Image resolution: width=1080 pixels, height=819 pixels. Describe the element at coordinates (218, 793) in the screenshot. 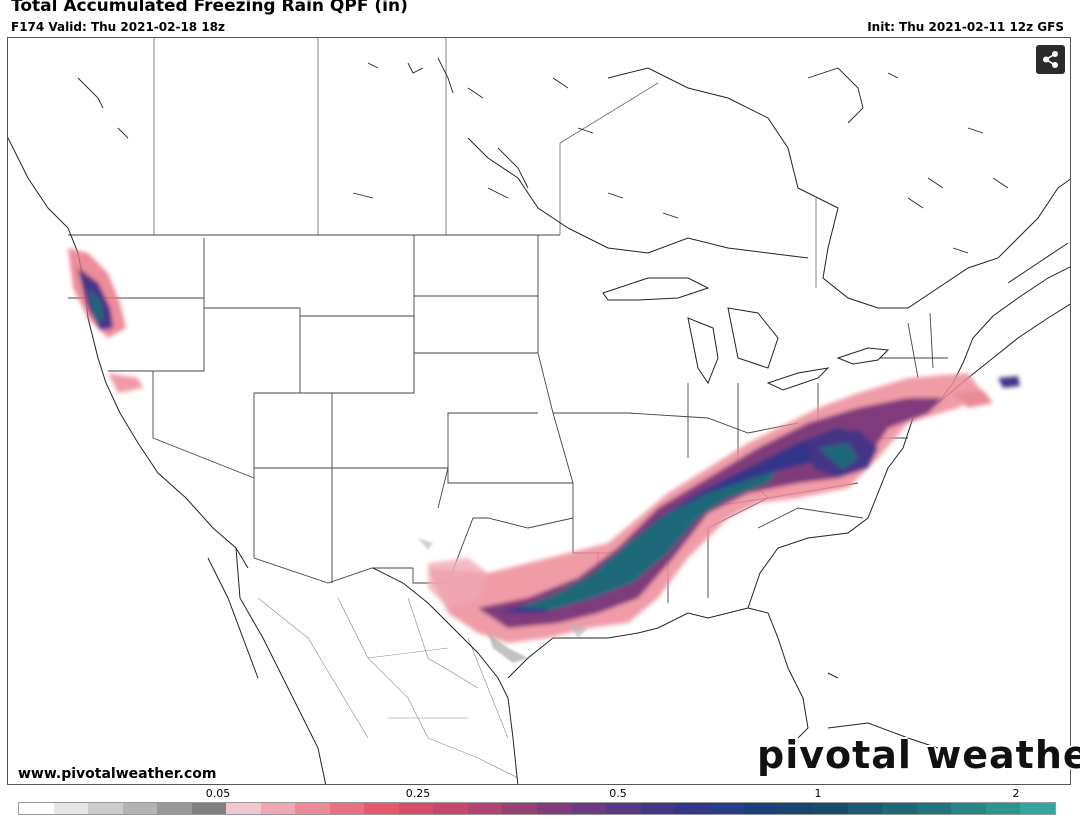

I see `colorbar-tick: 0.05` at that location.